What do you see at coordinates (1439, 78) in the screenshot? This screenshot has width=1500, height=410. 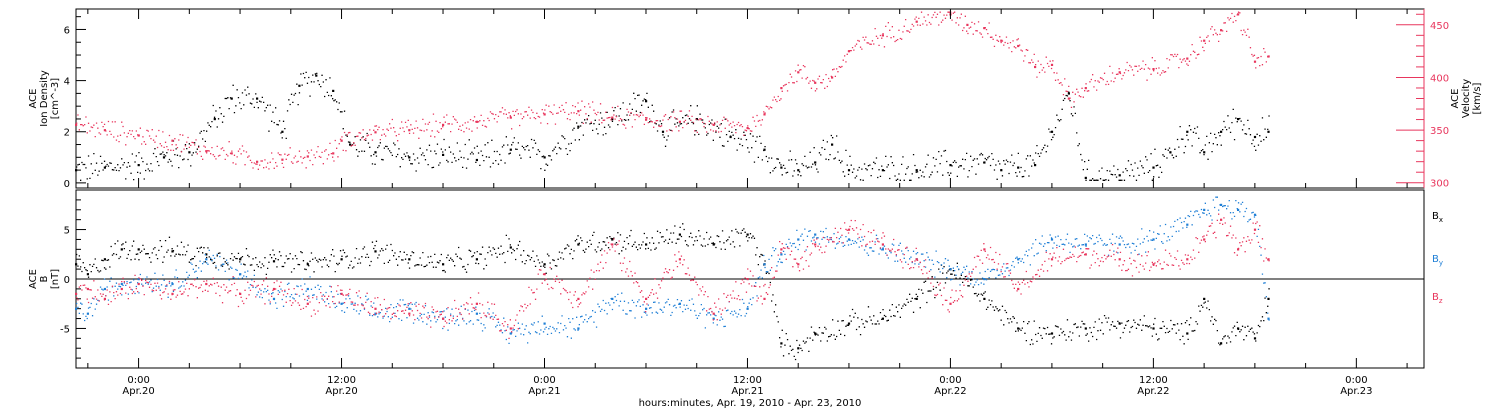 I see `right-tick-label: 400` at bounding box center [1439, 78].